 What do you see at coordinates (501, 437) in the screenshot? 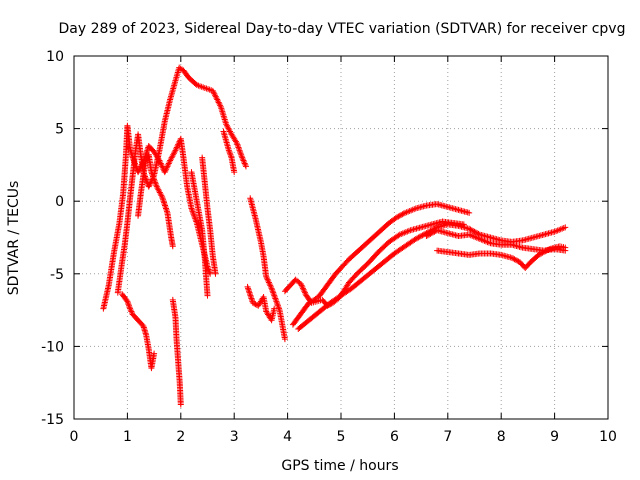
I see `x-tick-label: 8` at bounding box center [501, 437].